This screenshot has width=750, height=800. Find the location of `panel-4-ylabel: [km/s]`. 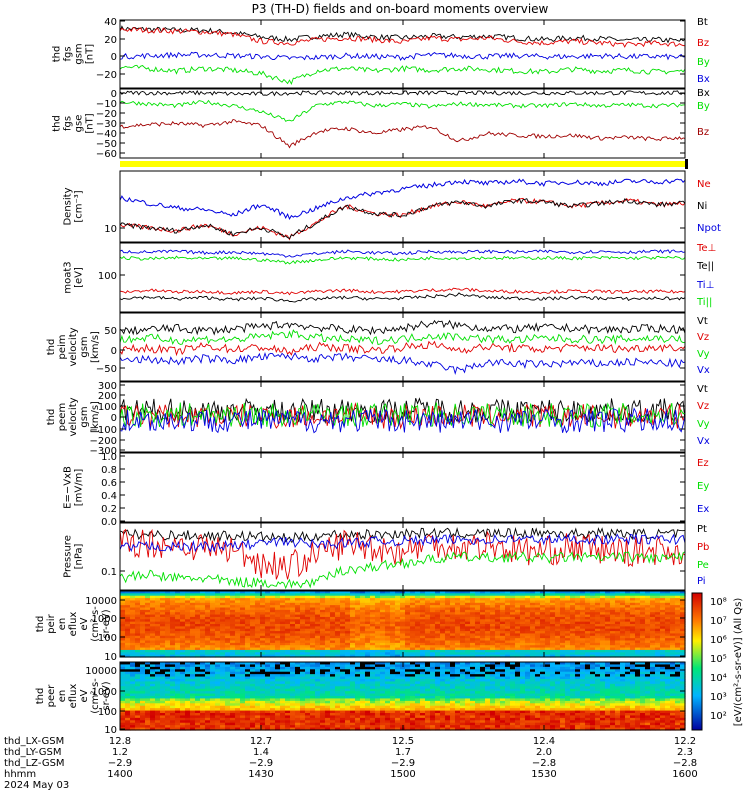

panel-4-ylabel: [km/s] is located at coordinates (95, 347).